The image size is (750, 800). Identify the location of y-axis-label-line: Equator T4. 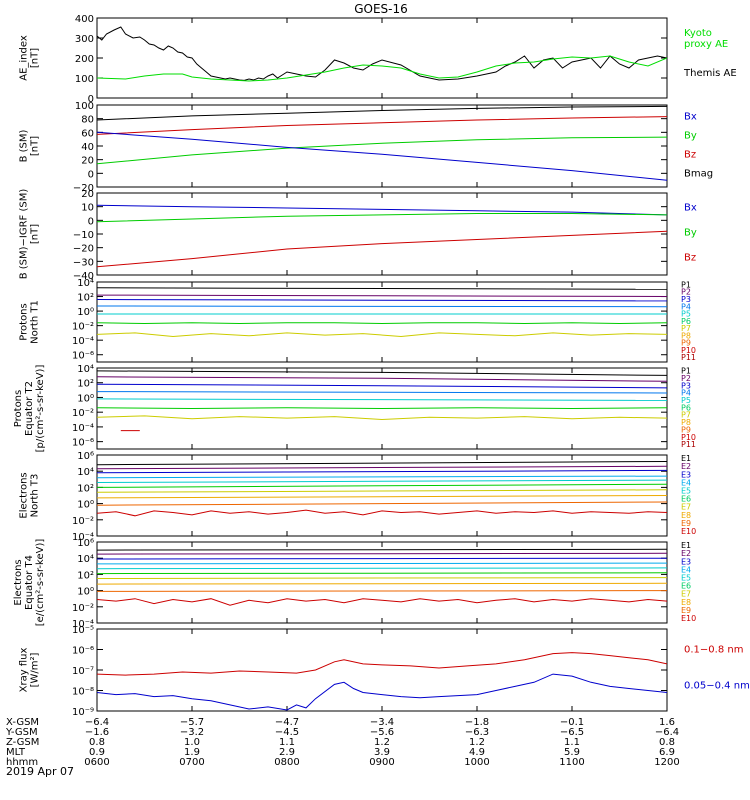
(29, 582).